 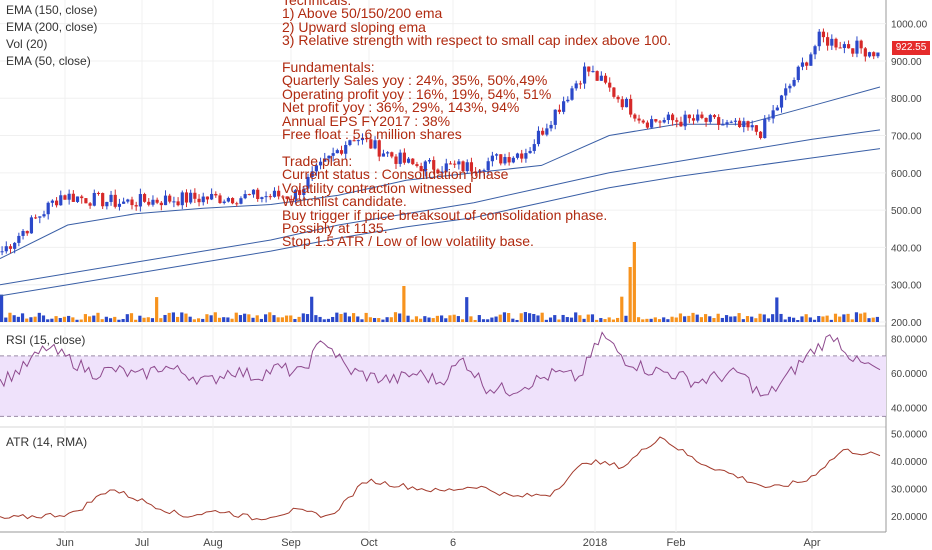 I want to click on rsi-line, so click(x=440, y=364).